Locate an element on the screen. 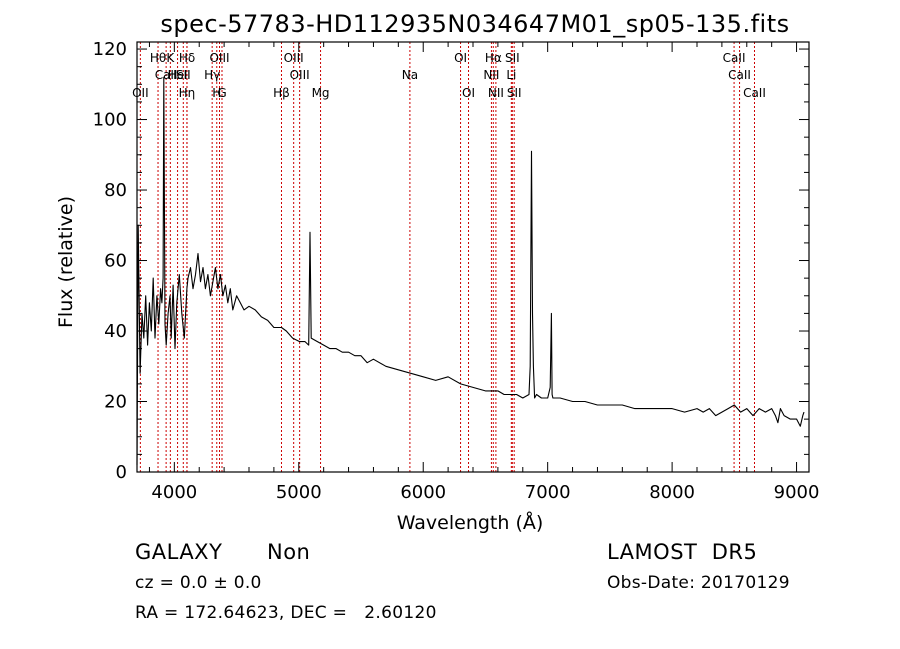  line-label-17: OI is located at coordinates (460, 58).